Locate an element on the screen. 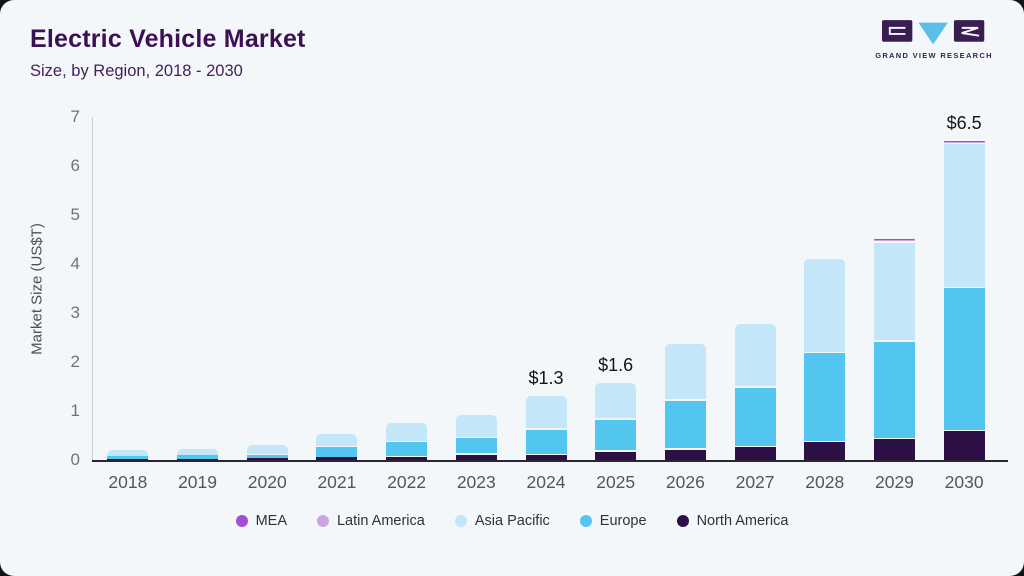  x-axis-line is located at coordinates (549, 461).